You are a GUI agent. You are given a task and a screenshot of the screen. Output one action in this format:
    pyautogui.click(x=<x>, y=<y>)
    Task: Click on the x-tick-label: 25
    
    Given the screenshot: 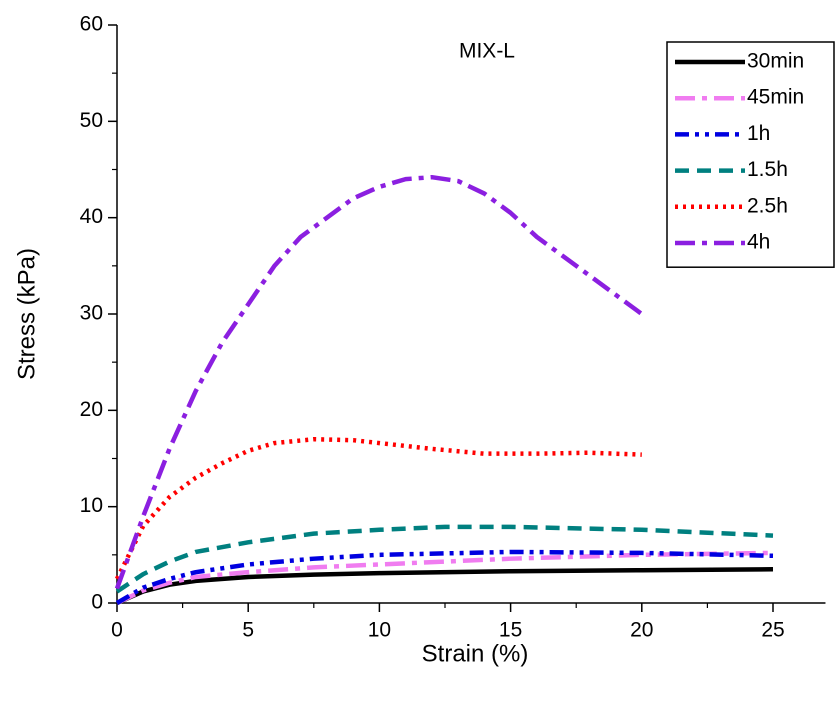 What is the action you would take?
    pyautogui.click(x=772, y=630)
    